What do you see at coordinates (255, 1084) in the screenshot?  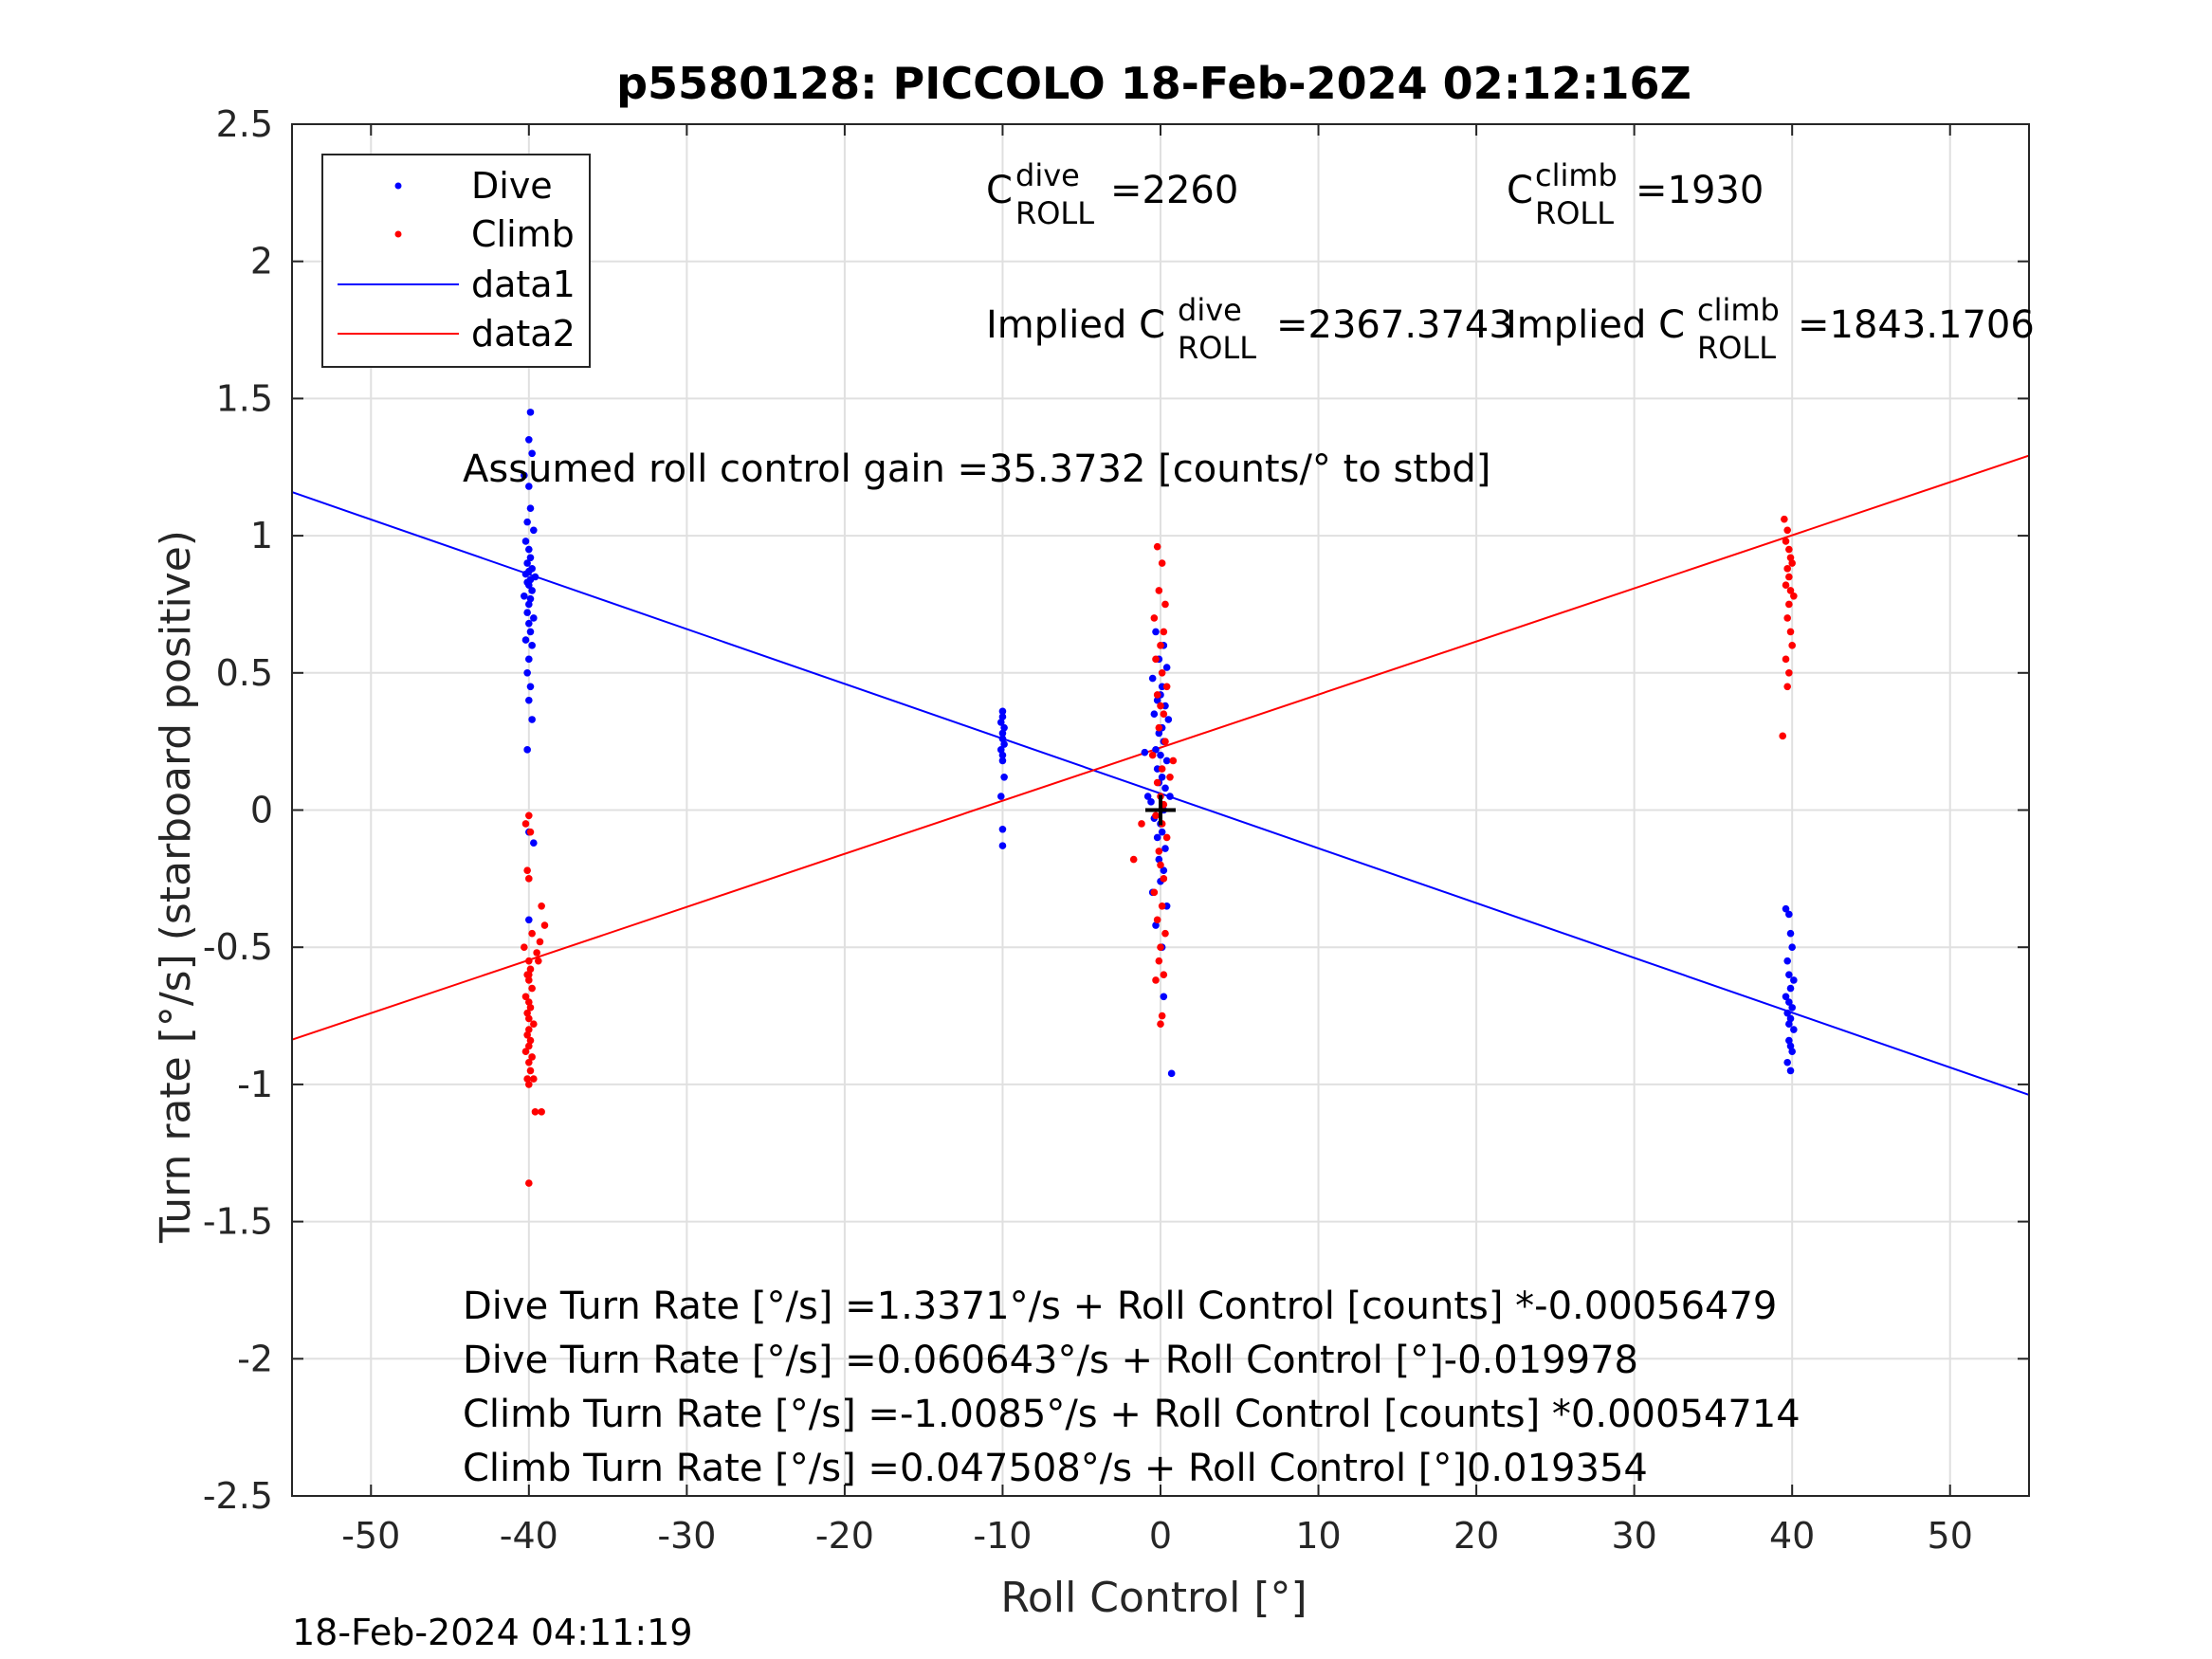 I see `y-tick-label: -1` at bounding box center [255, 1084].